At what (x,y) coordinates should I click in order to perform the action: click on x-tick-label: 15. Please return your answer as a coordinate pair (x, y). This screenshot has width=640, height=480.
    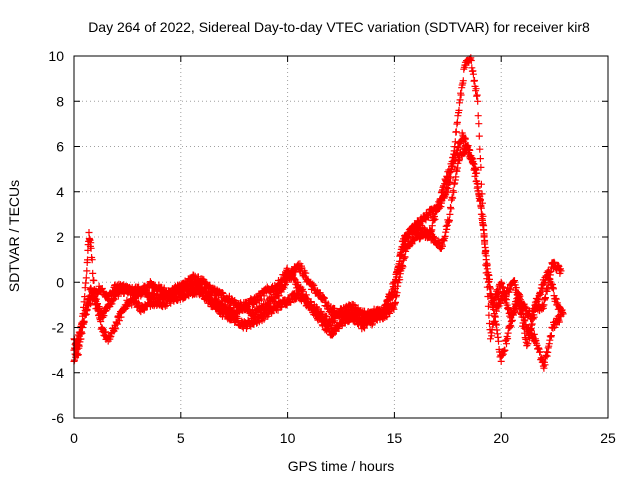
    Looking at the image, I should click on (395, 438).